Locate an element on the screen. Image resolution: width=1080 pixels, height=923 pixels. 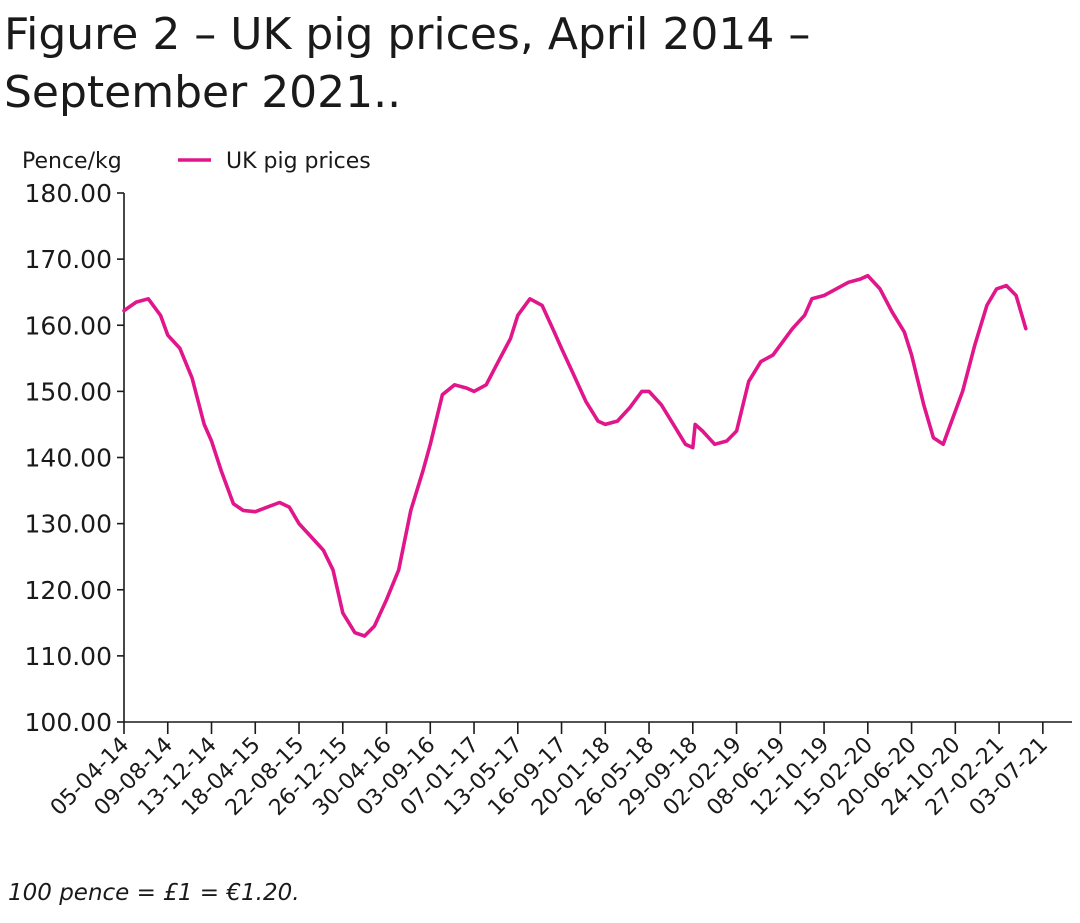
footnote: 100 pence = £1 = €1.20. is located at coordinates (154, 893).